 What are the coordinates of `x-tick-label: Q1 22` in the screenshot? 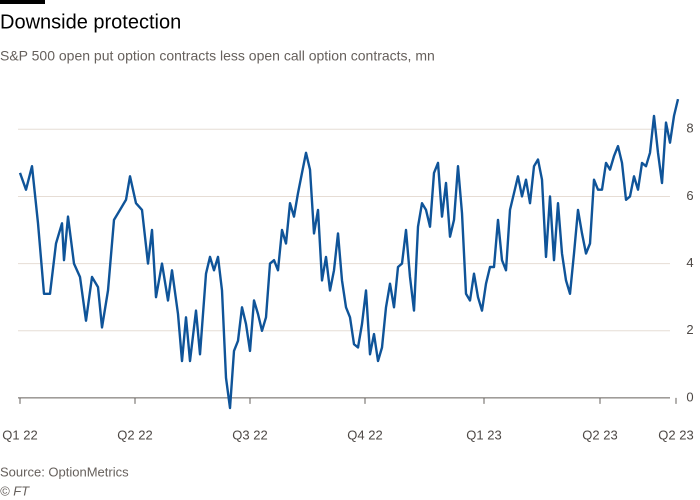 It's located at (19, 434).